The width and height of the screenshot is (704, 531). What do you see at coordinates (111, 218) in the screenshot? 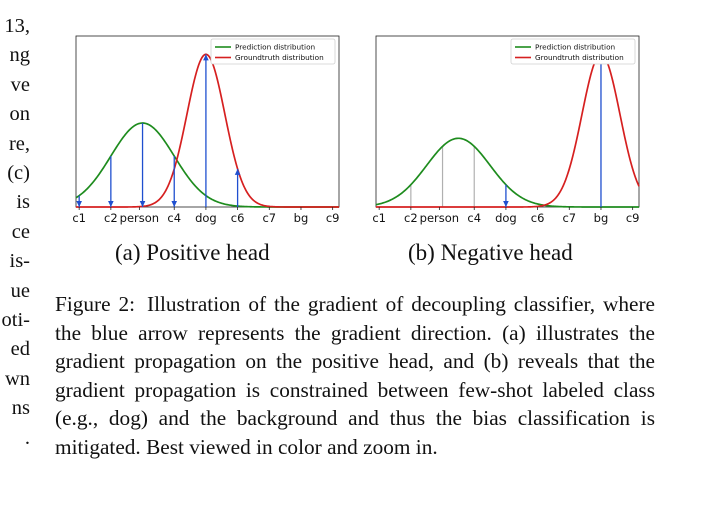
I see `x-tick-label: c2` at bounding box center [111, 218].